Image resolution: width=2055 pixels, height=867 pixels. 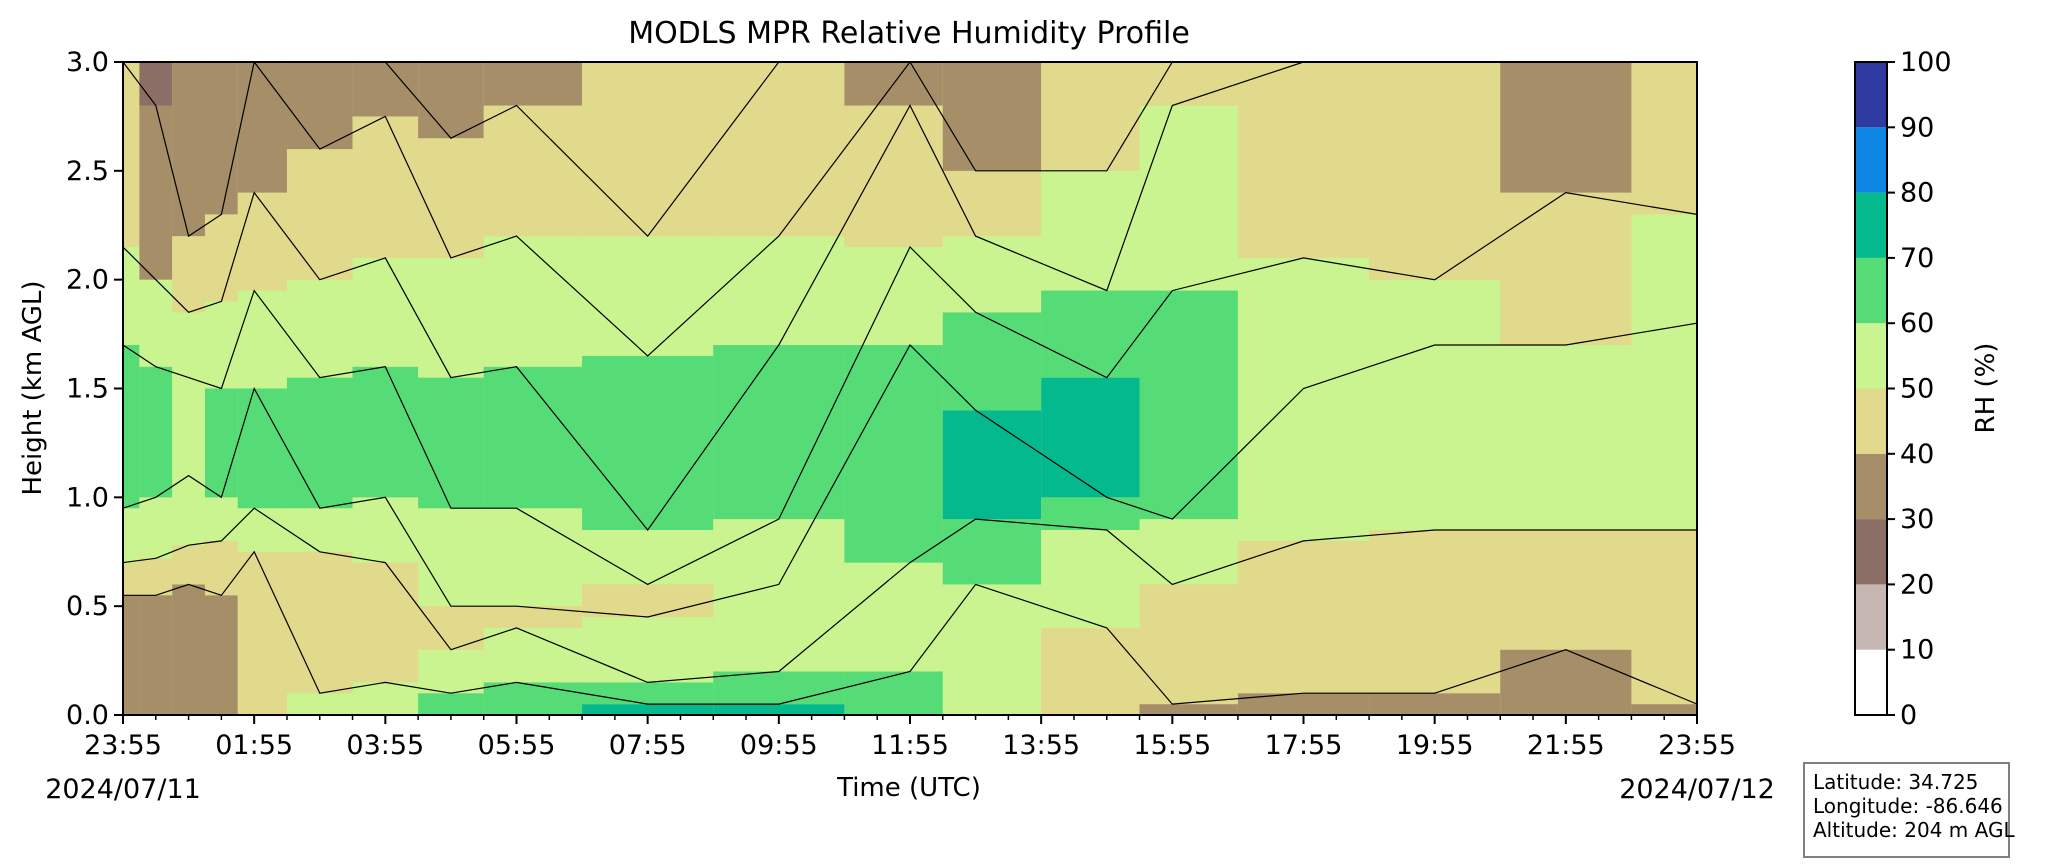 What do you see at coordinates (1917, 323) in the screenshot?
I see `colorbar-tick-label: 60` at bounding box center [1917, 323].